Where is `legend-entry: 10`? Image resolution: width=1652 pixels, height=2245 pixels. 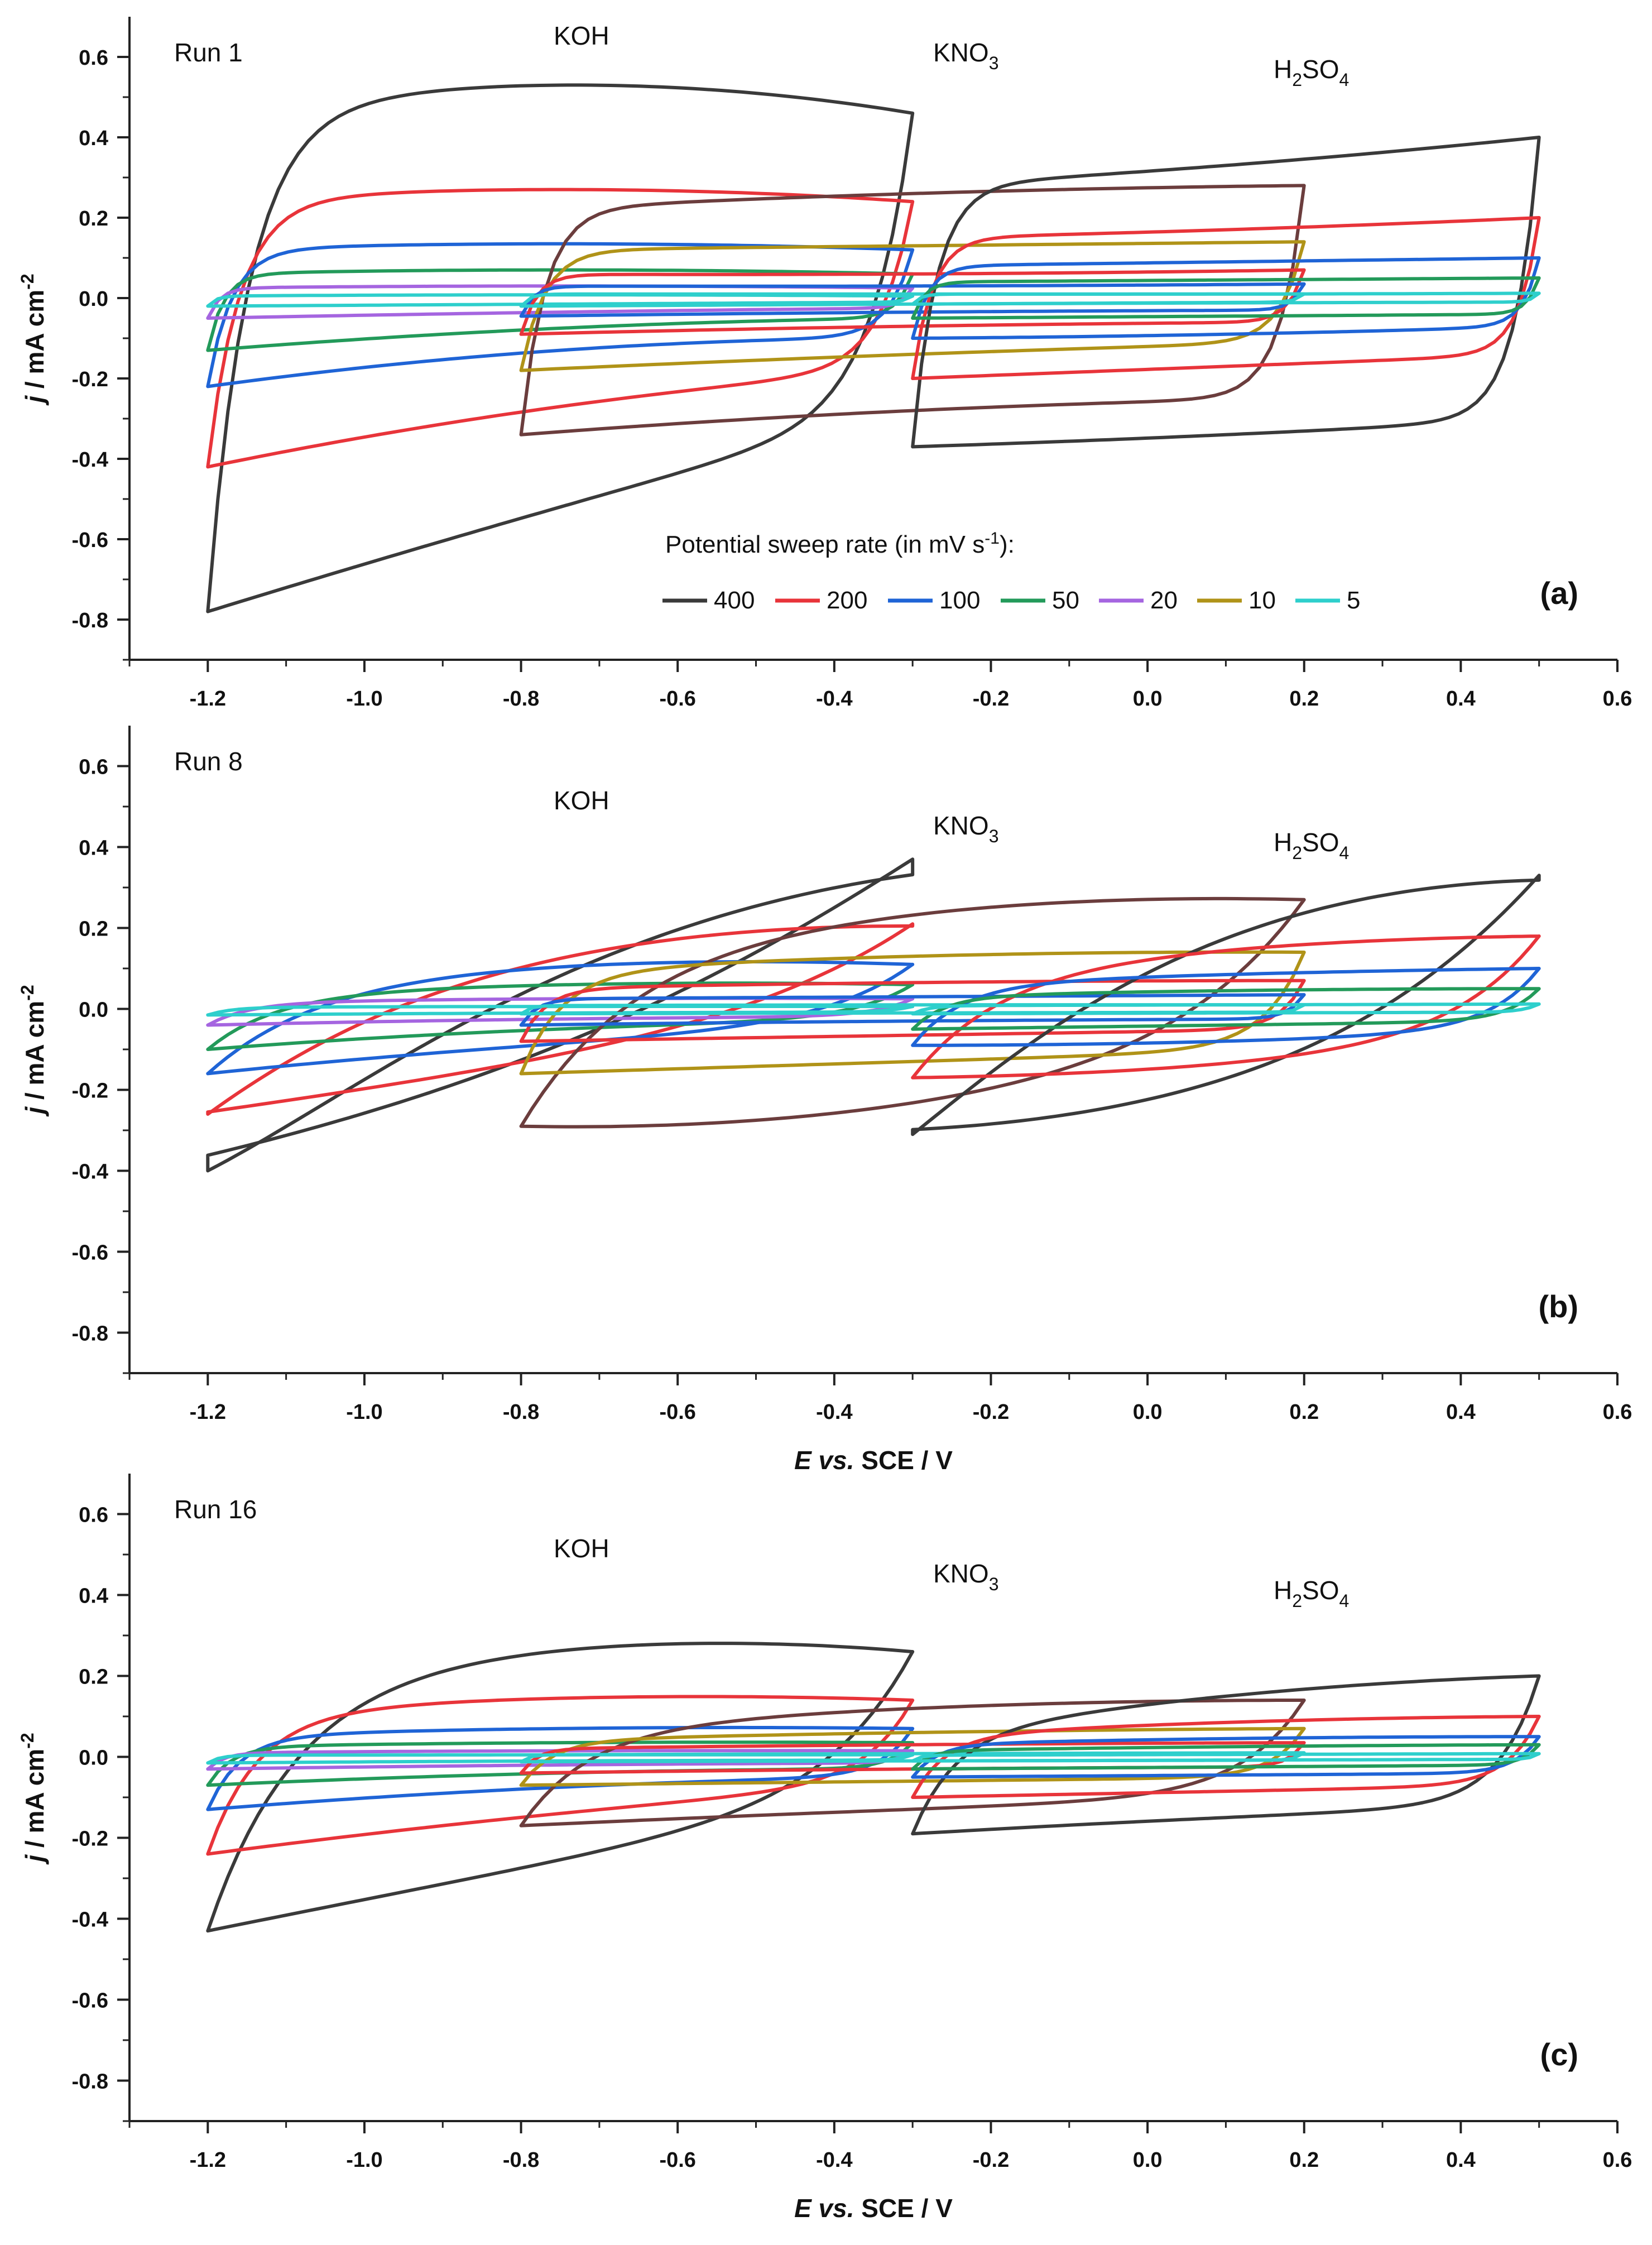
legend-entry: 10 is located at coordinates (1262, 600).